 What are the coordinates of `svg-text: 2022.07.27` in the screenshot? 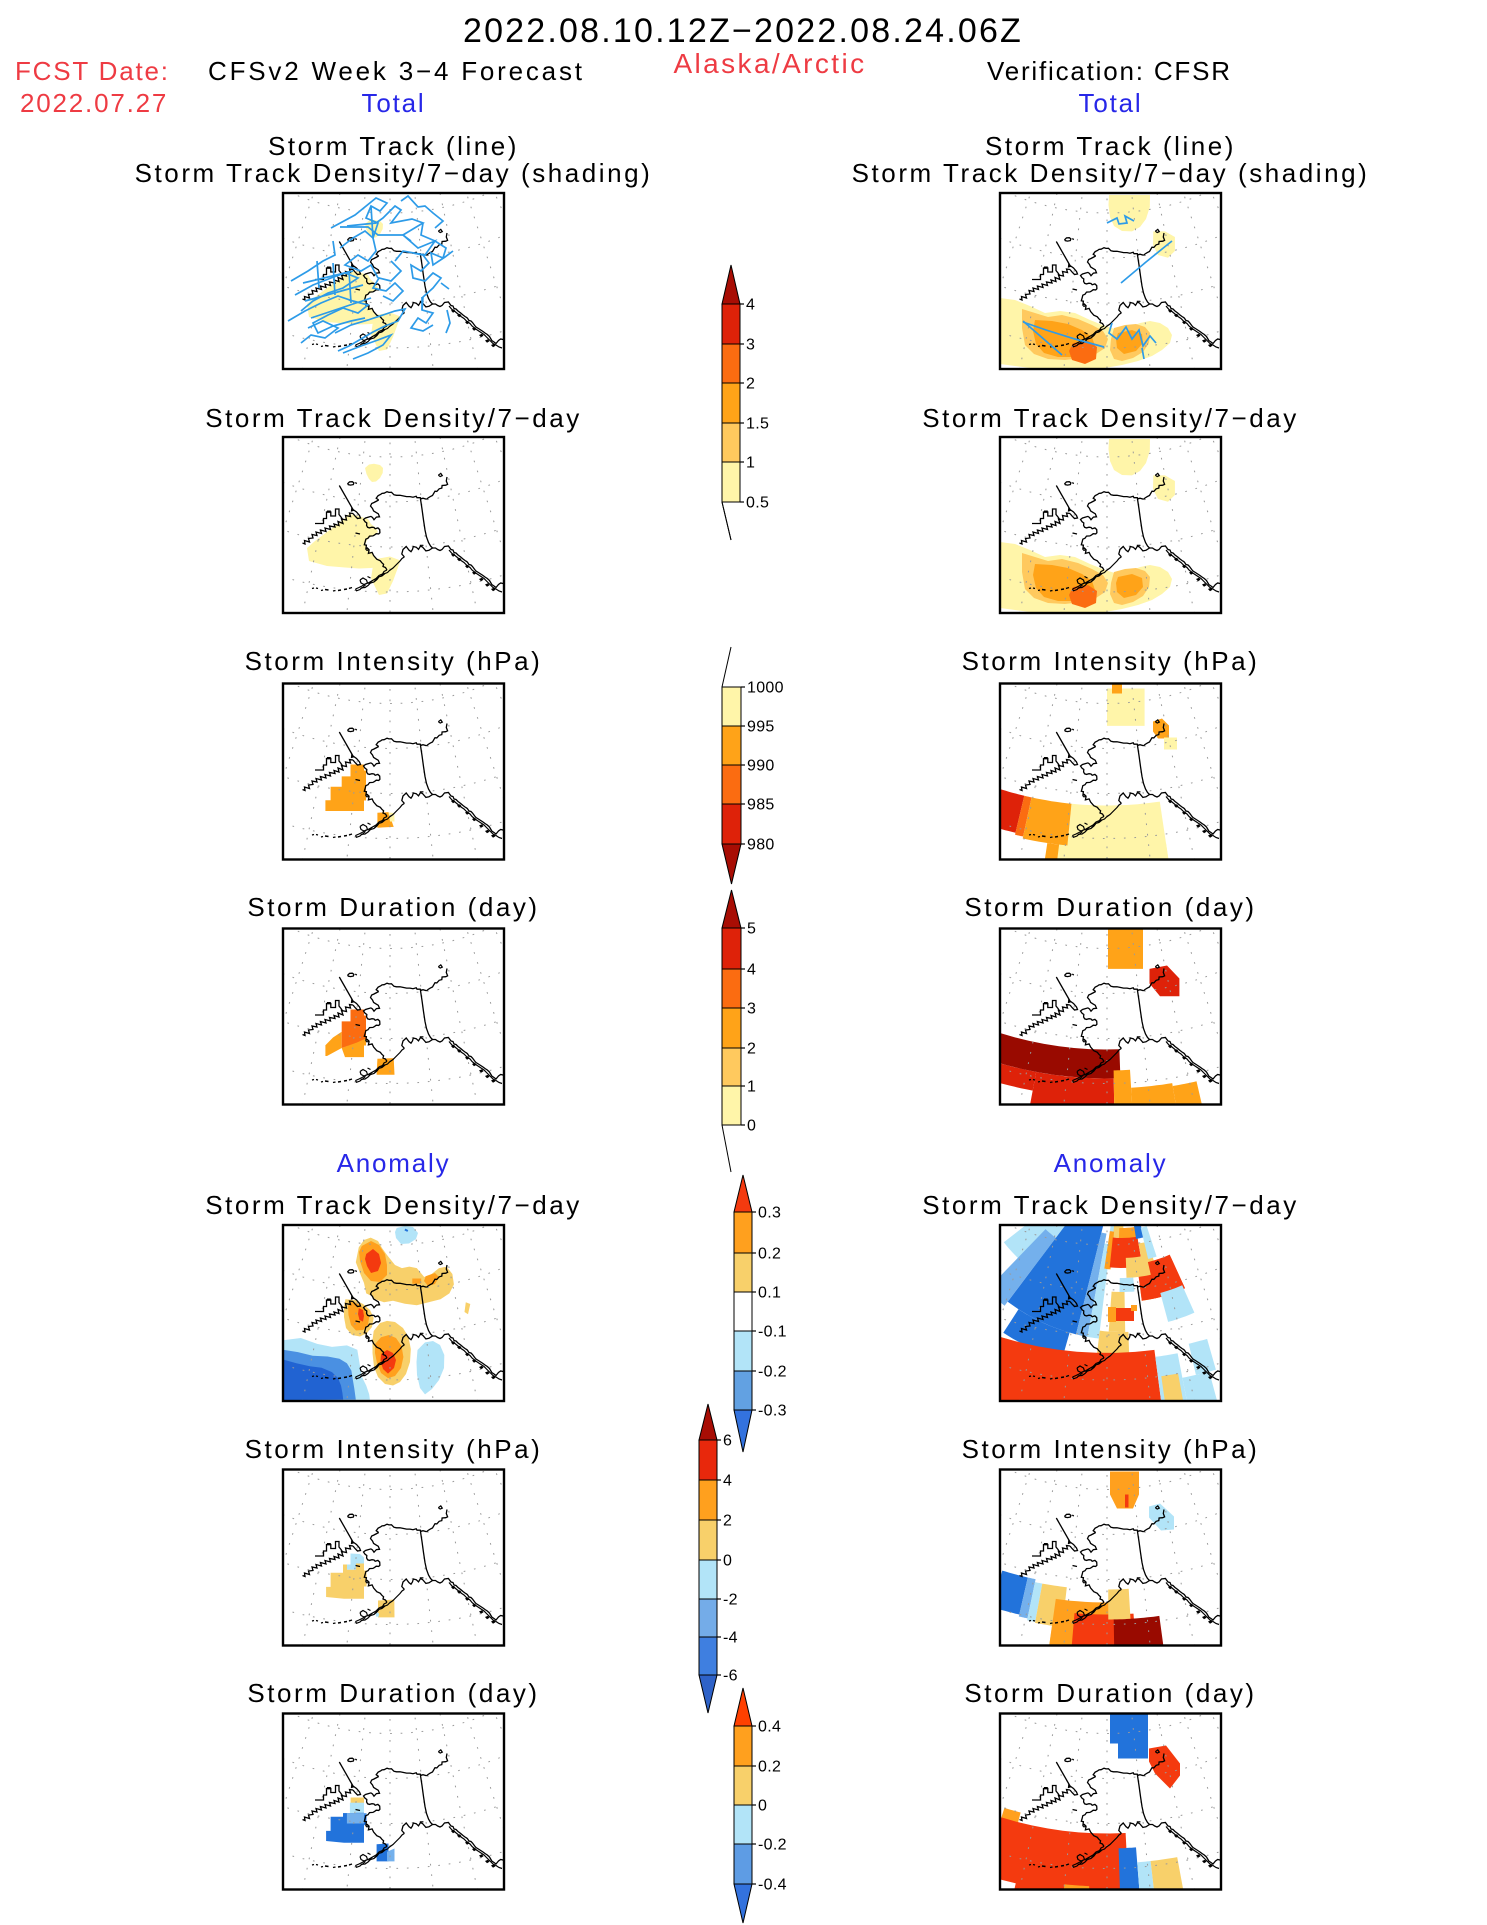 It's located at (94, 103).